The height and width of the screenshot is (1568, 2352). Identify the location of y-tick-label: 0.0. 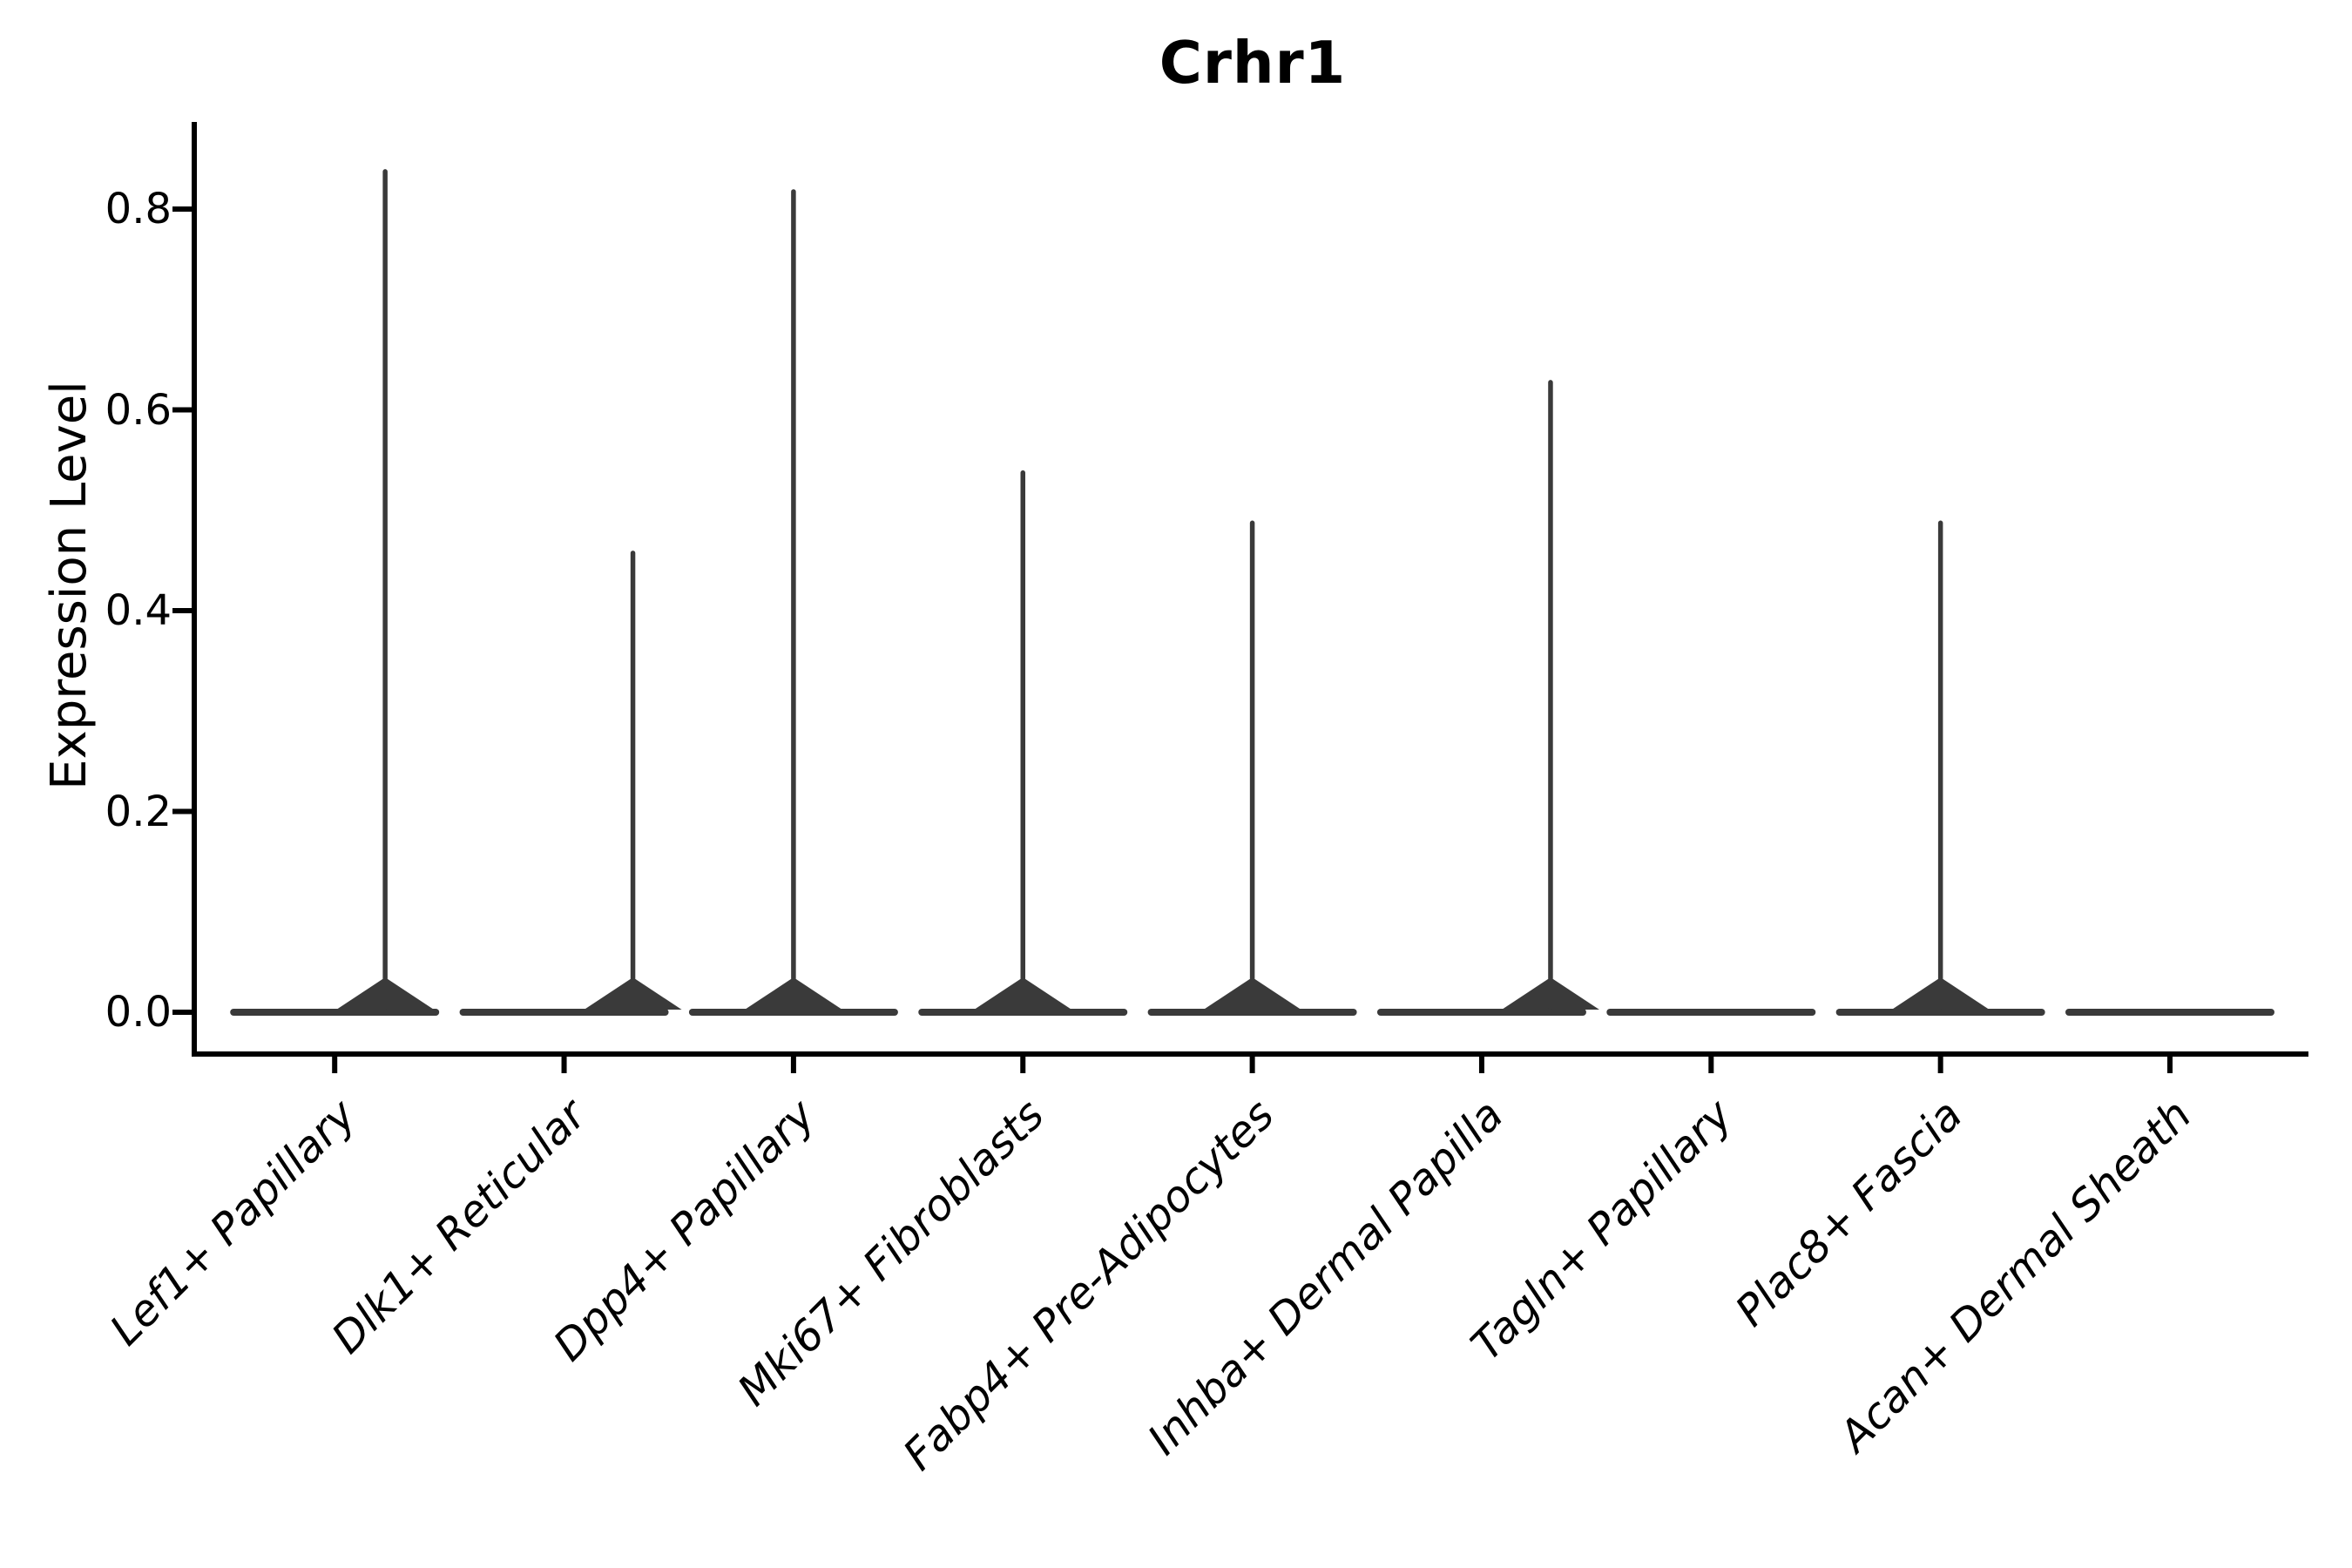
(138, 1013).